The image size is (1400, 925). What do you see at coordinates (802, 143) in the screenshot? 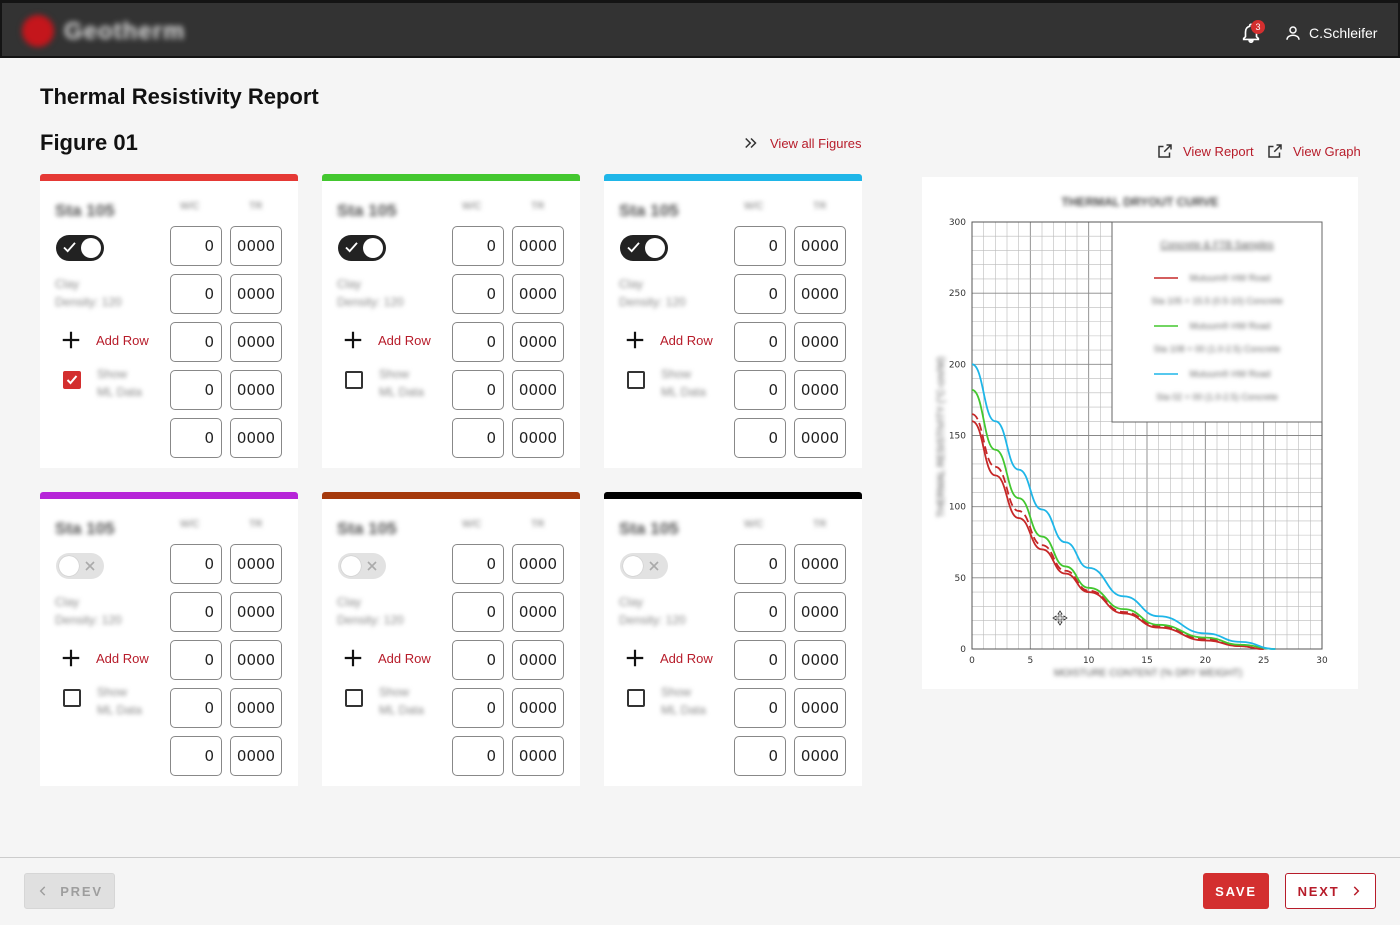
I see `view-all-figures-link: View all Figures` at bounding box center [802, 143].